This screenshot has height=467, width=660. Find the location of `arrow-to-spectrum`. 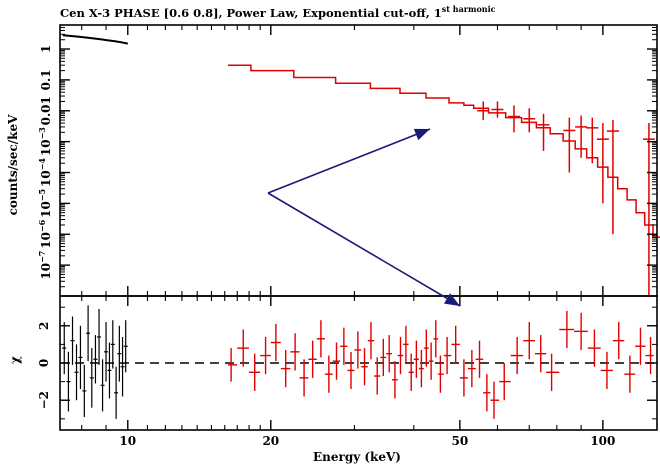

arrow-to-spectrum is located at coordinates (349, 161).